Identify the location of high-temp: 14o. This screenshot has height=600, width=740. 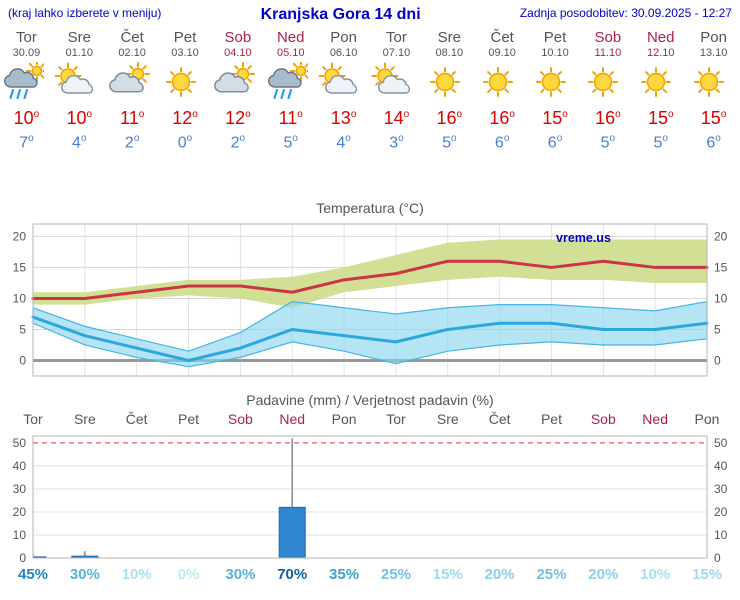
(396, 118).